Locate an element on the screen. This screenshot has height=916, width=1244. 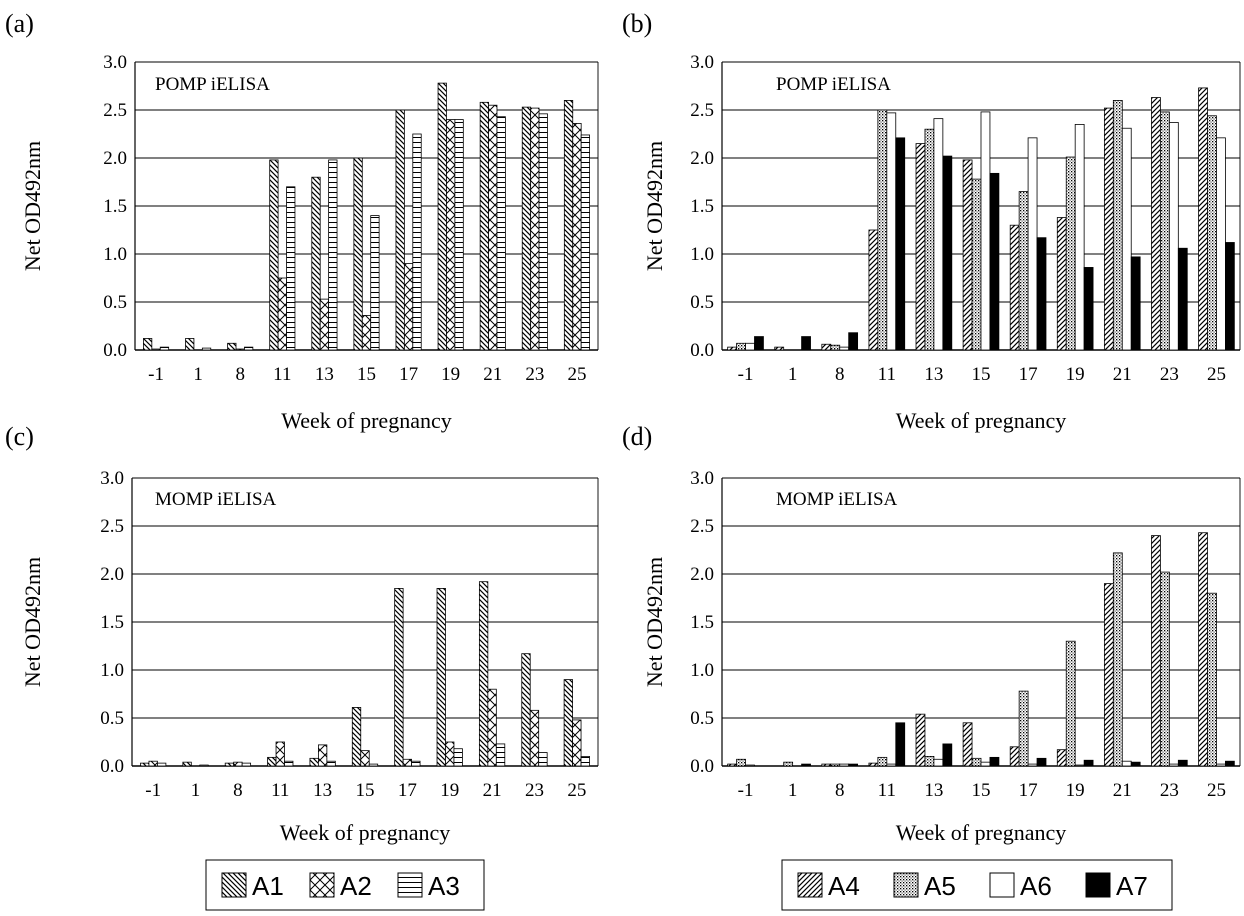
x-axis-title: Week of pregnancy is located at coordinates (366, 420).